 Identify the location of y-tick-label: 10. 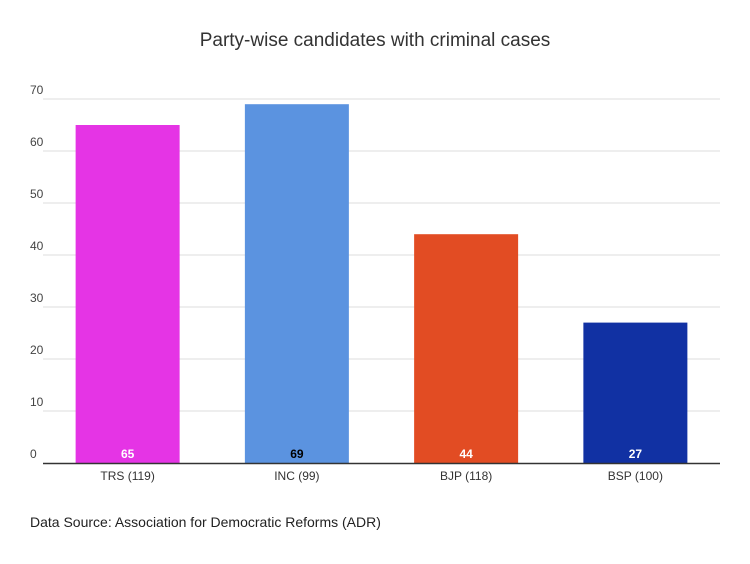
(37, 402).